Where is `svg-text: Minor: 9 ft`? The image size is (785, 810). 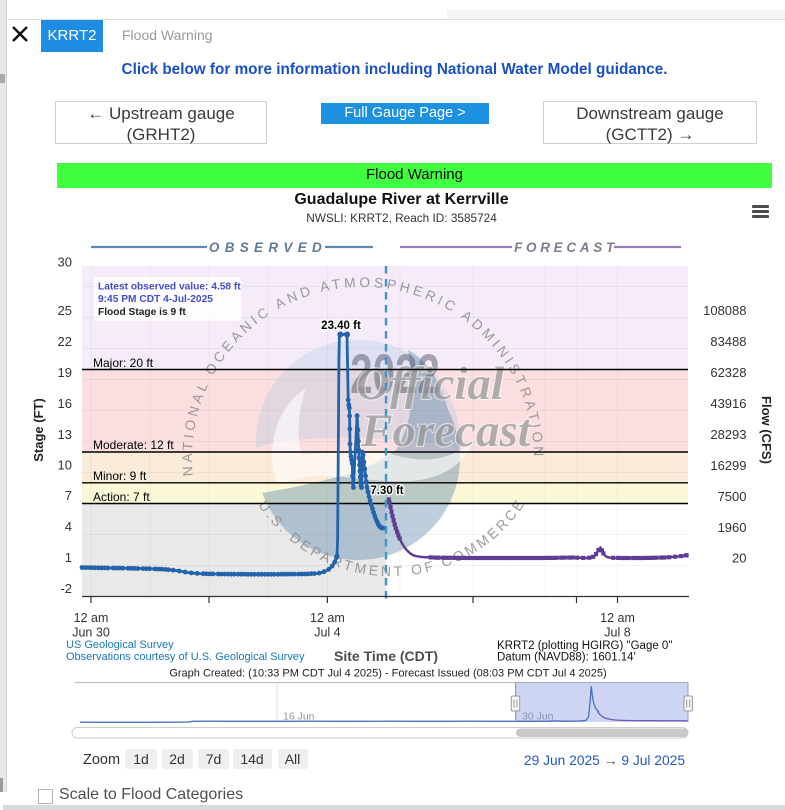 svg-text: Minor: 9 ft is located at coordinates (120, 476).